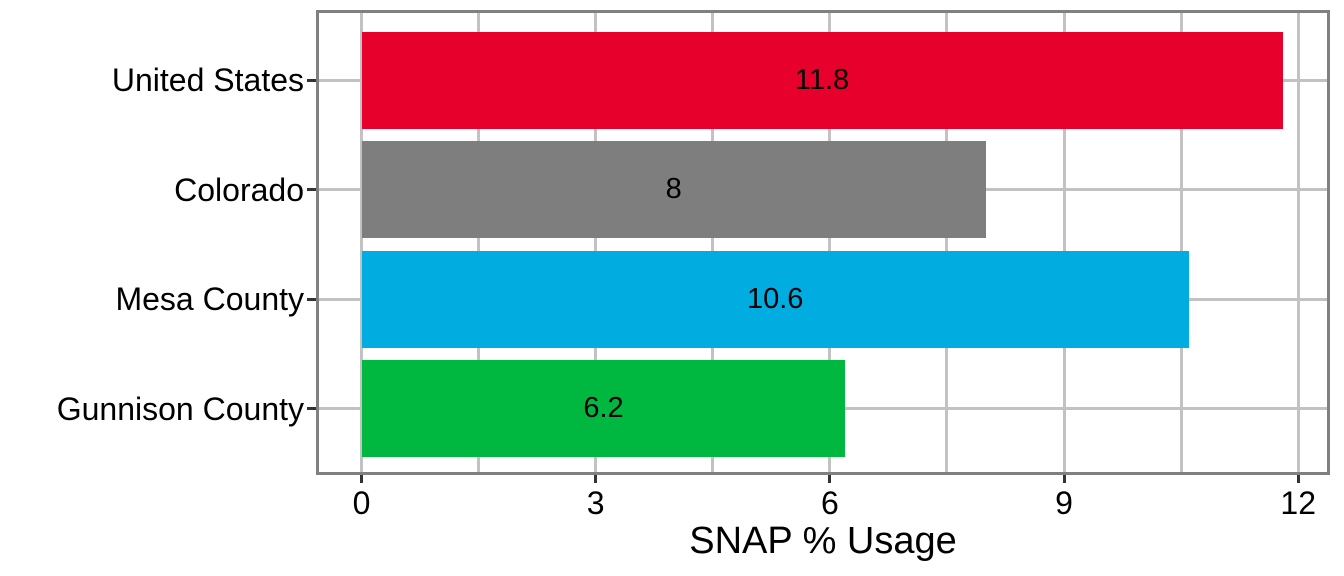 The height and width of the screenshot is (576, 1344). Describe the element at coordinates (829, 503) in the screenshot. I see `x-tick-label: 6` at that location.